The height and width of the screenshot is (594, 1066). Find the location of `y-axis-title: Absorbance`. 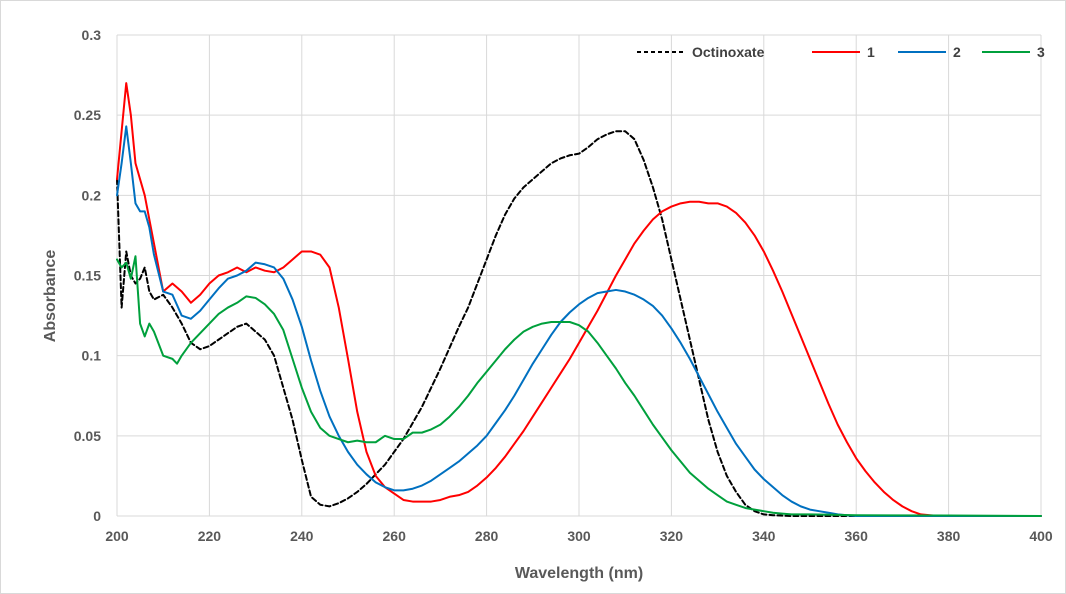

y-axis-title: Absorbance is located at coordinates (50, 296).